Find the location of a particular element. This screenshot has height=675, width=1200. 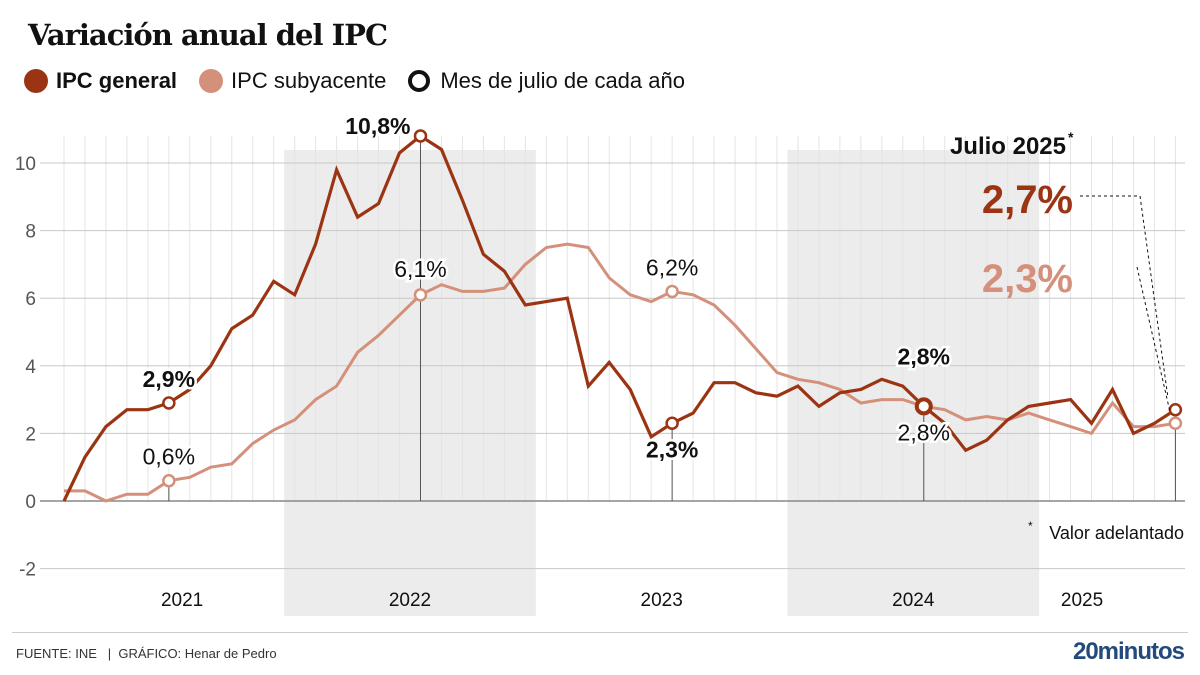

footer-divider is located at coordinates (600, 632).